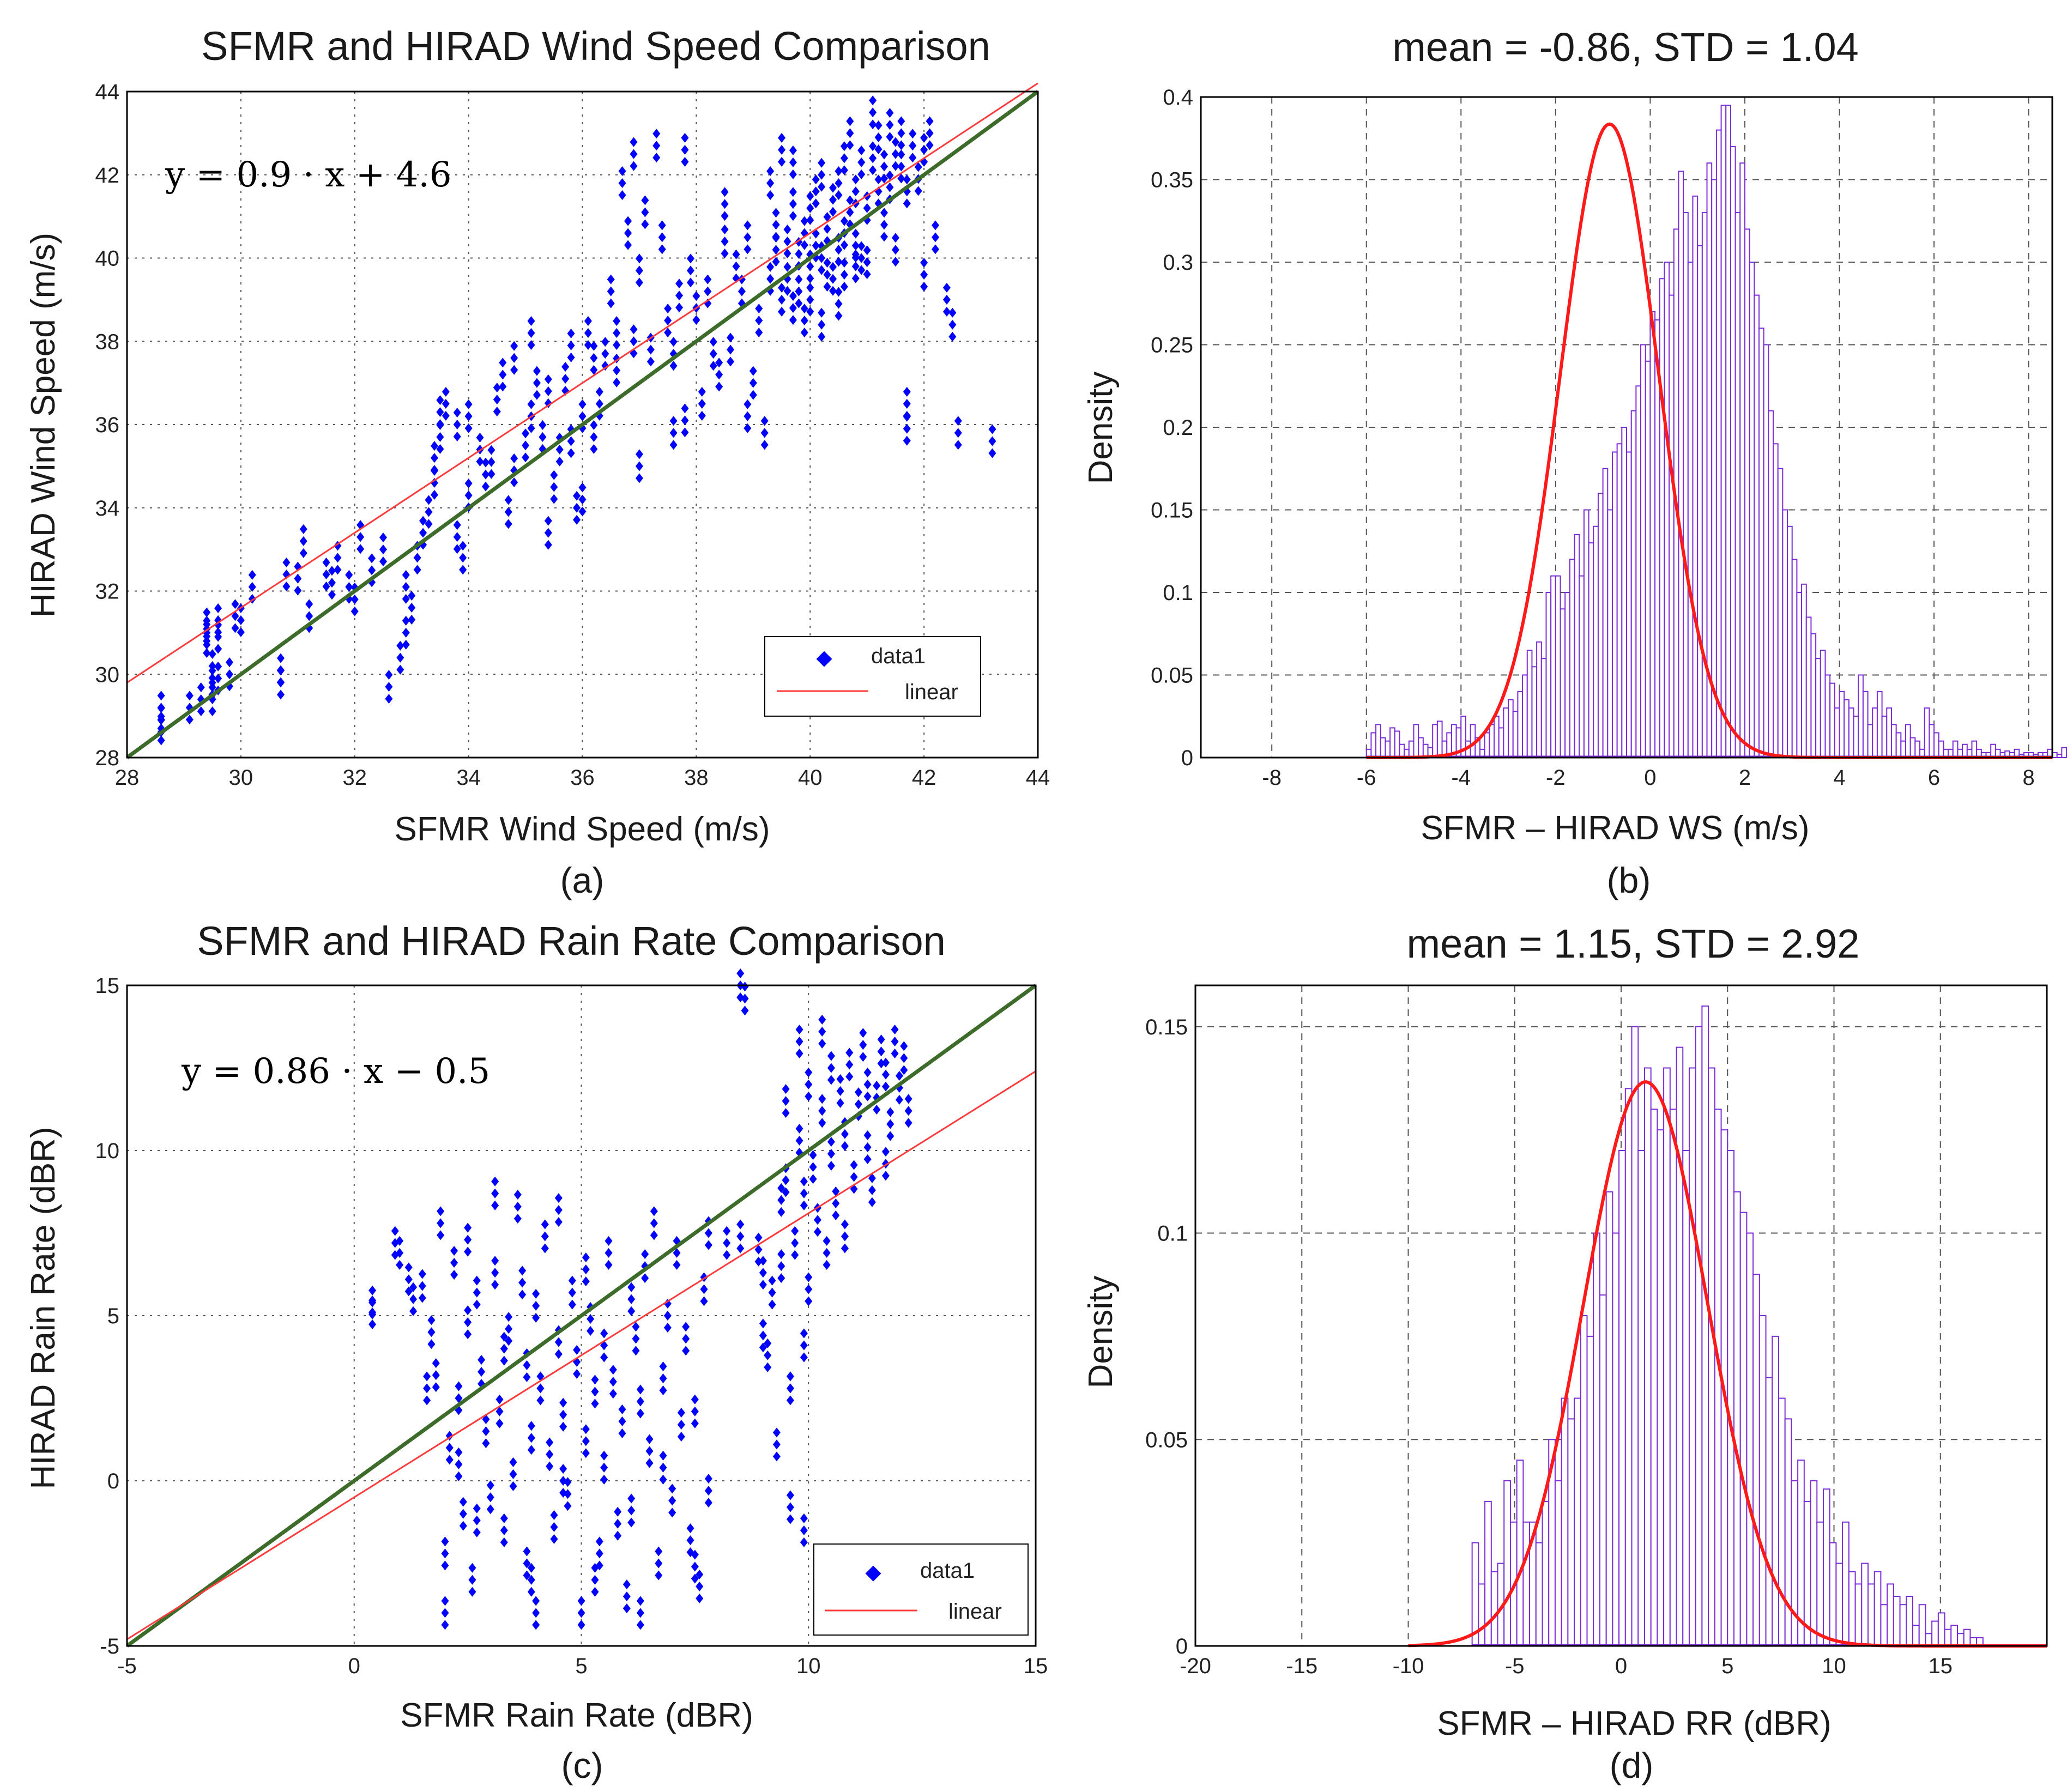  What do you see at coordinates (931, 692) in the screenshot?
I see `panel-a-legend-linear: linear` at bounding box center [931, 692].